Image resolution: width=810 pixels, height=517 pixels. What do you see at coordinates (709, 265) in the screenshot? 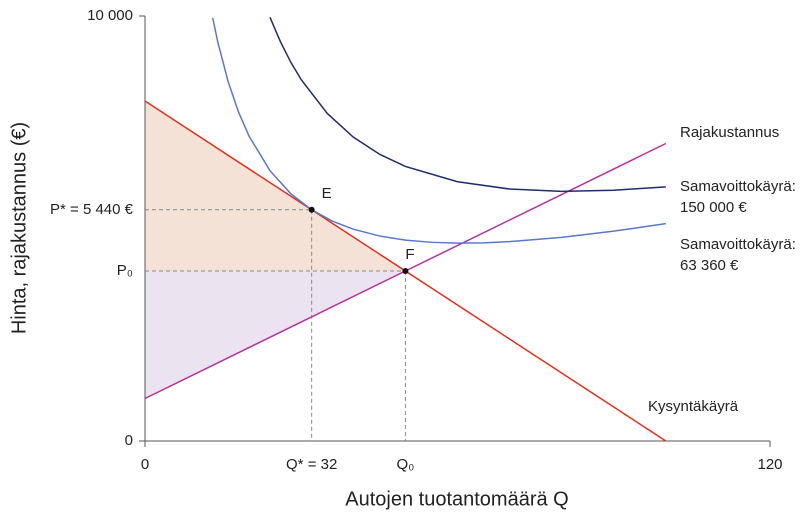
I see `series-sublabel: 63 360 €` at bounding box center [709, 265].